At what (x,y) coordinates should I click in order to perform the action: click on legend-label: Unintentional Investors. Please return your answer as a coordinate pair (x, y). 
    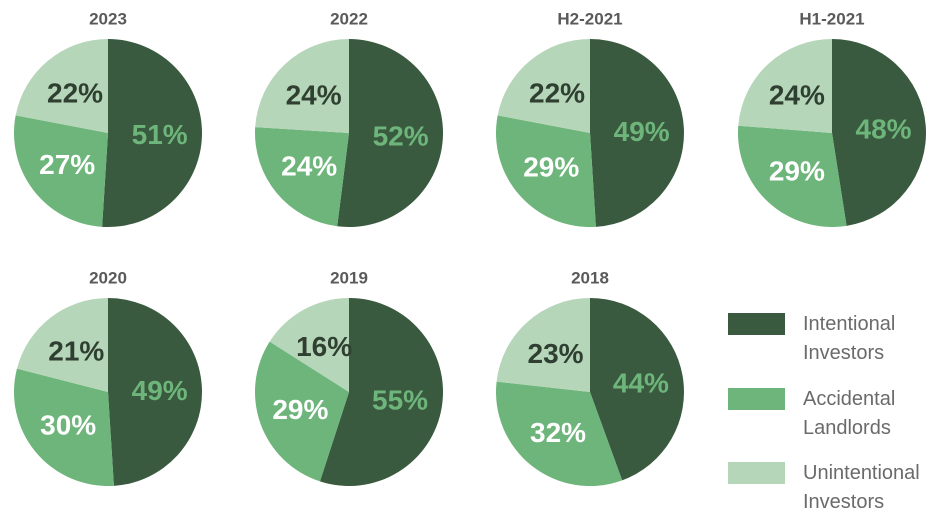
    Looking at the image, I should click on (861, 487).